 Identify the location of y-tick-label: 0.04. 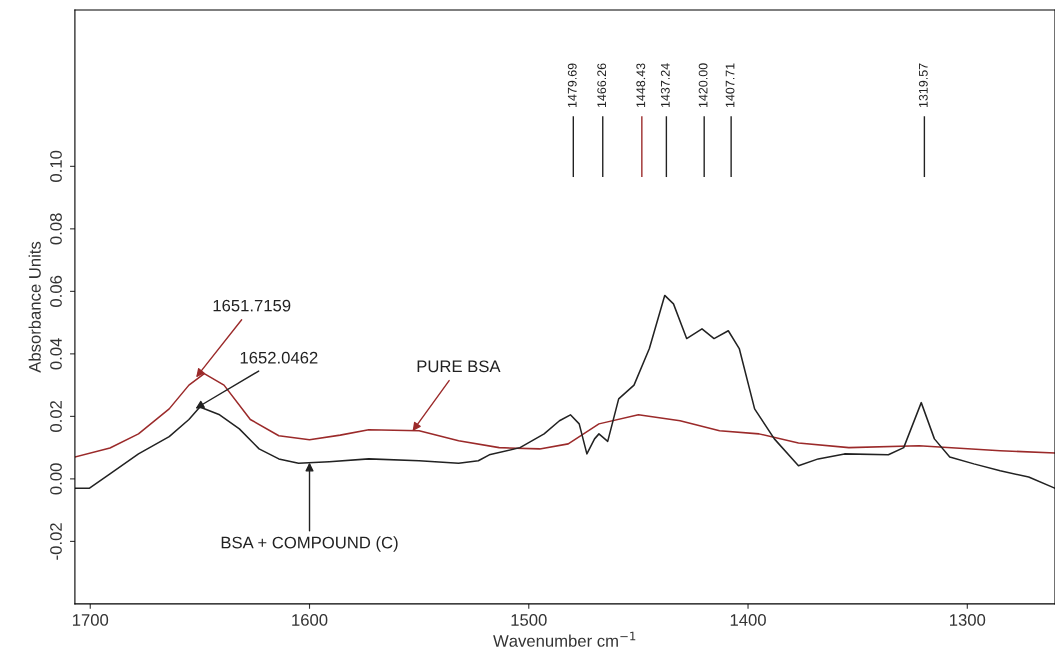
(56, 354).